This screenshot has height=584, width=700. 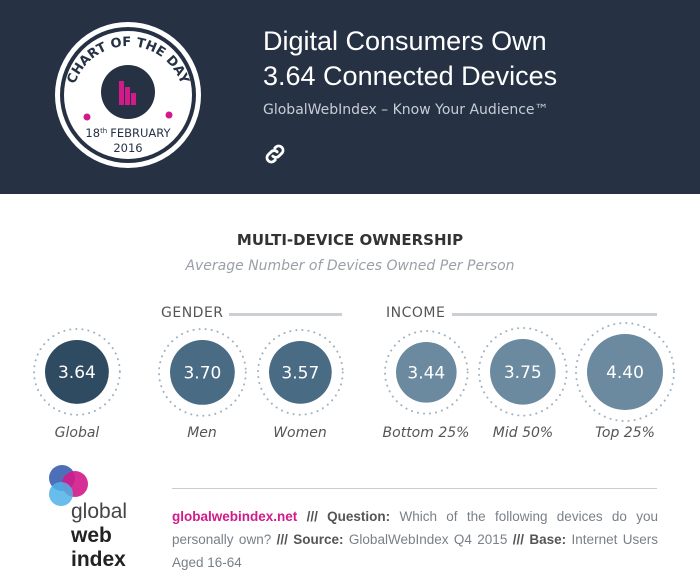 What do you see at coordinates (350, 240) in the screenshot?
I see `chart-title: MULTI-DEVICE OWNERSHIP` at bounding box center [350, 240].